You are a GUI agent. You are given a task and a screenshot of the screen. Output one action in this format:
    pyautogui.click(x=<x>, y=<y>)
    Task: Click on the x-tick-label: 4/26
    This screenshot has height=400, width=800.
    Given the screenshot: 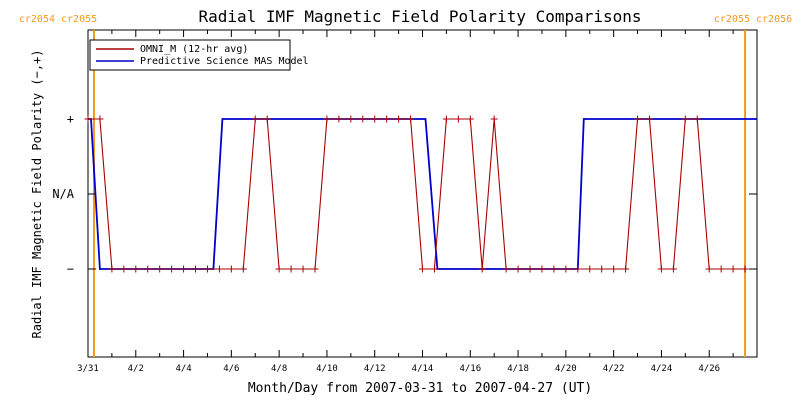 What is the action you would take?
    pyautogui.click(x=709, y=369)
    